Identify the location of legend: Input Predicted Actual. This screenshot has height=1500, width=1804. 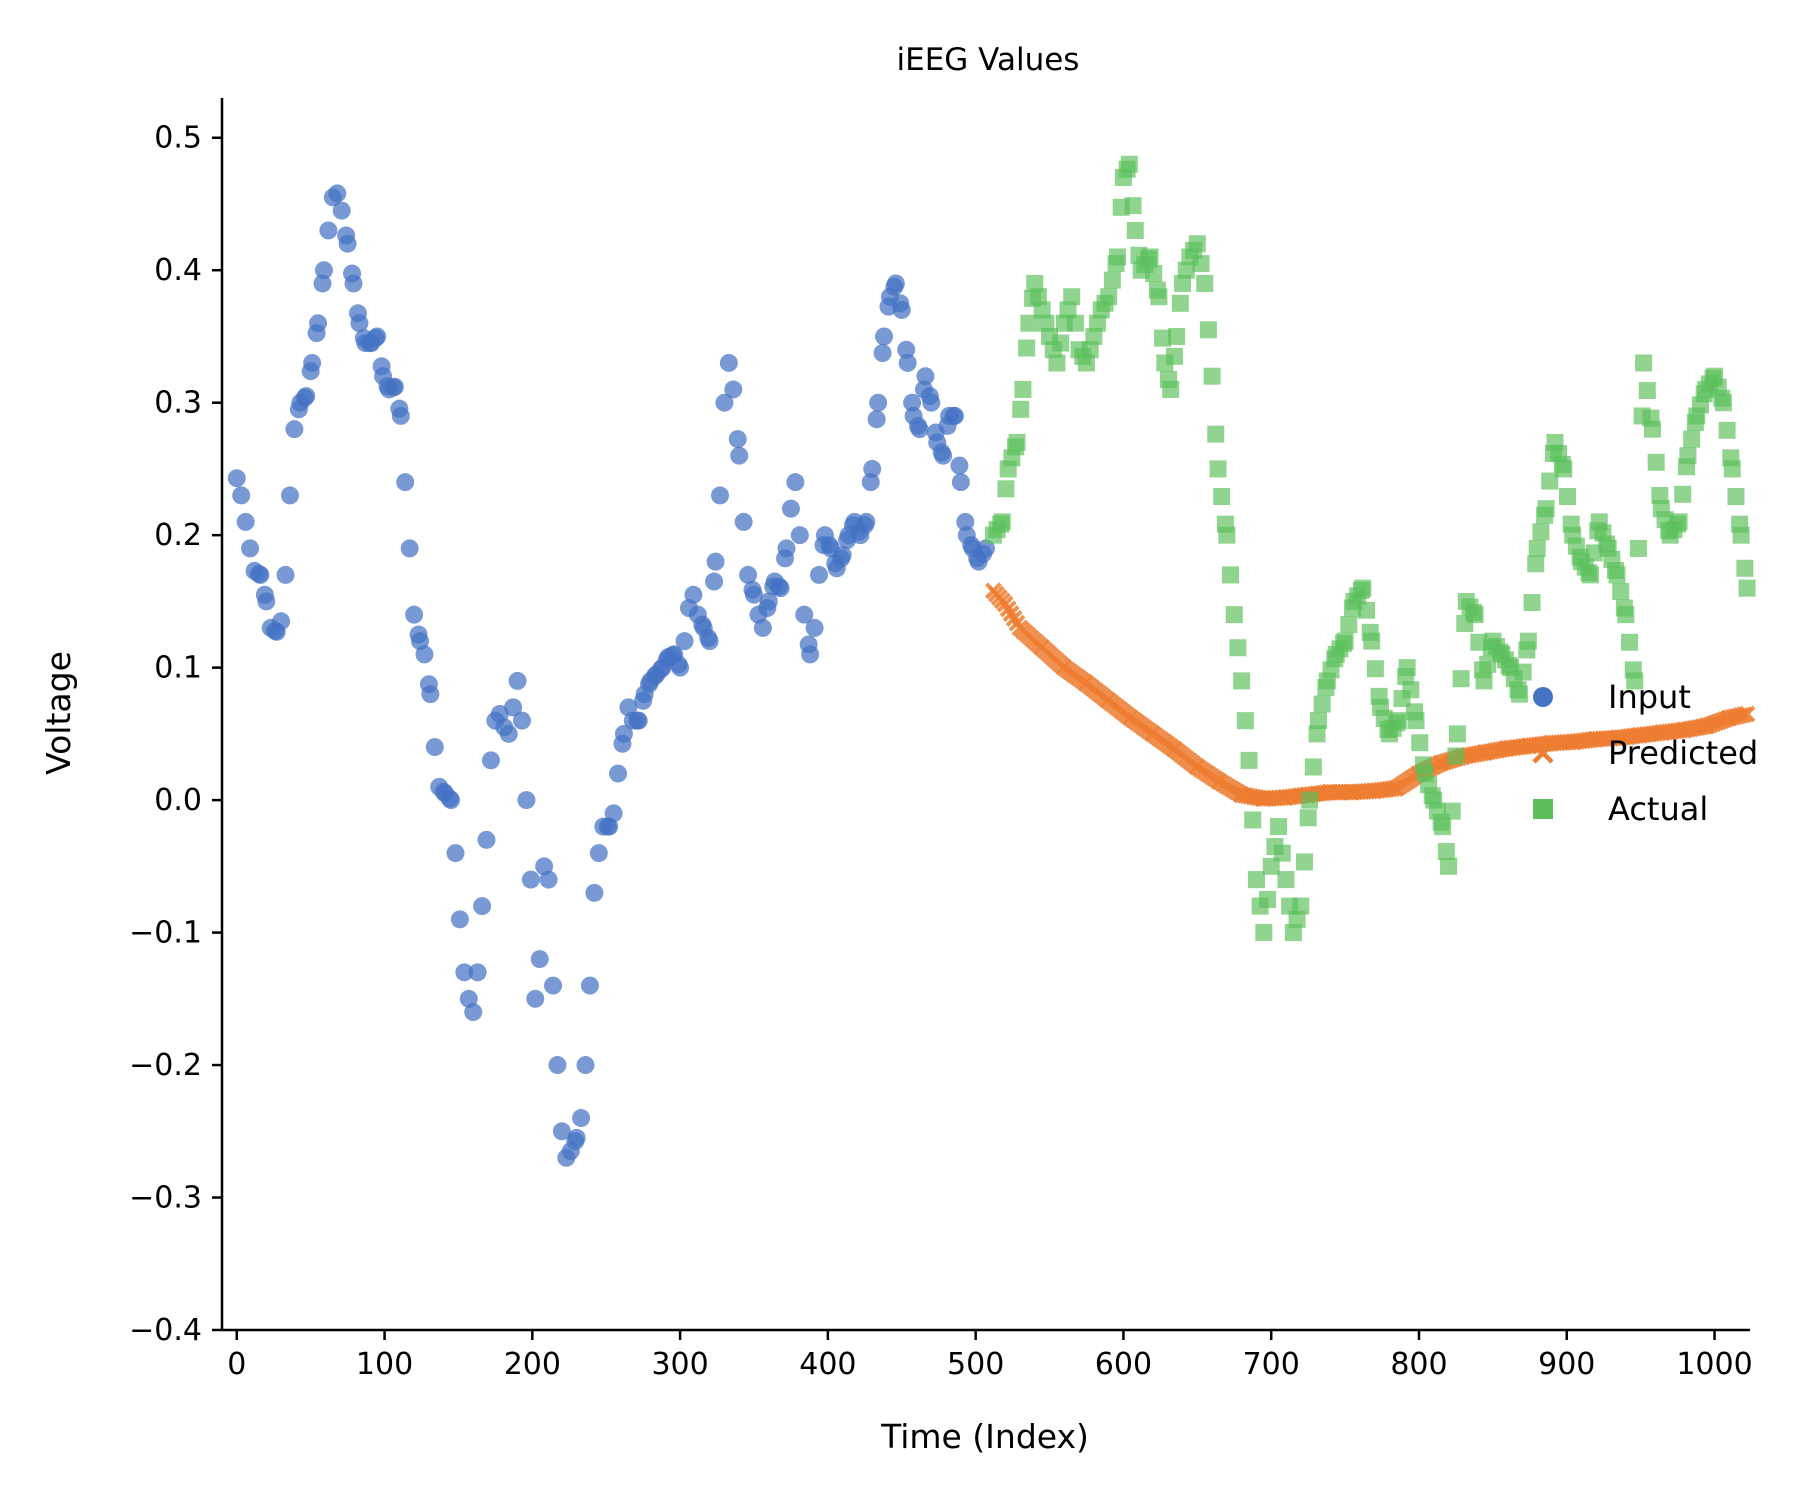
(1645, 753).